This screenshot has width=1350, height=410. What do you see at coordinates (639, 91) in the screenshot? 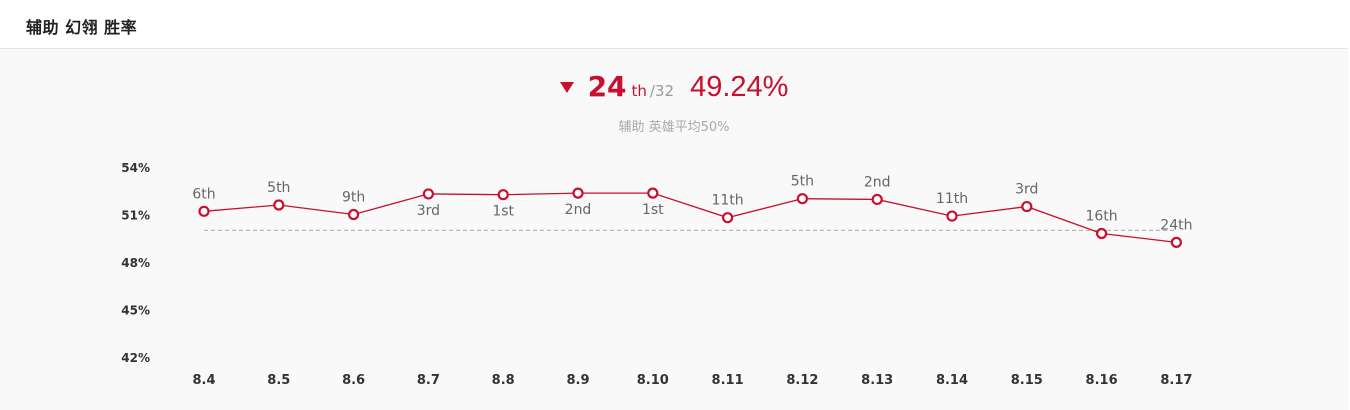
I see `rank-suffix: th` at bounding box center [639, 91].